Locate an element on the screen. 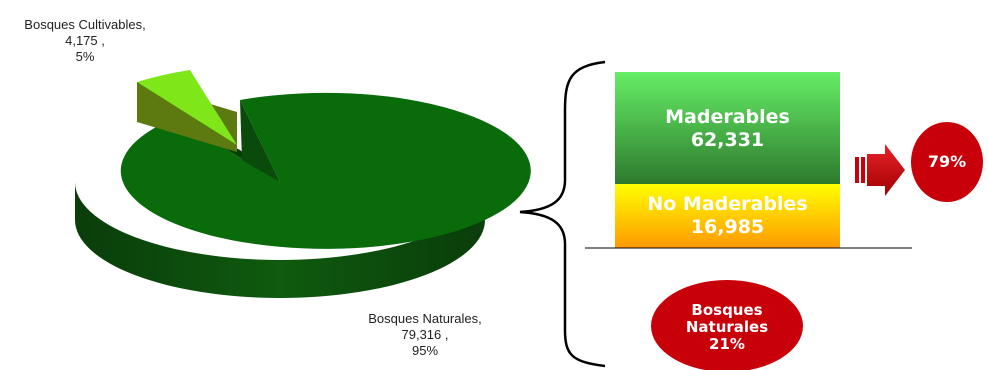  curly-brace is located at coordinates (562, 214).